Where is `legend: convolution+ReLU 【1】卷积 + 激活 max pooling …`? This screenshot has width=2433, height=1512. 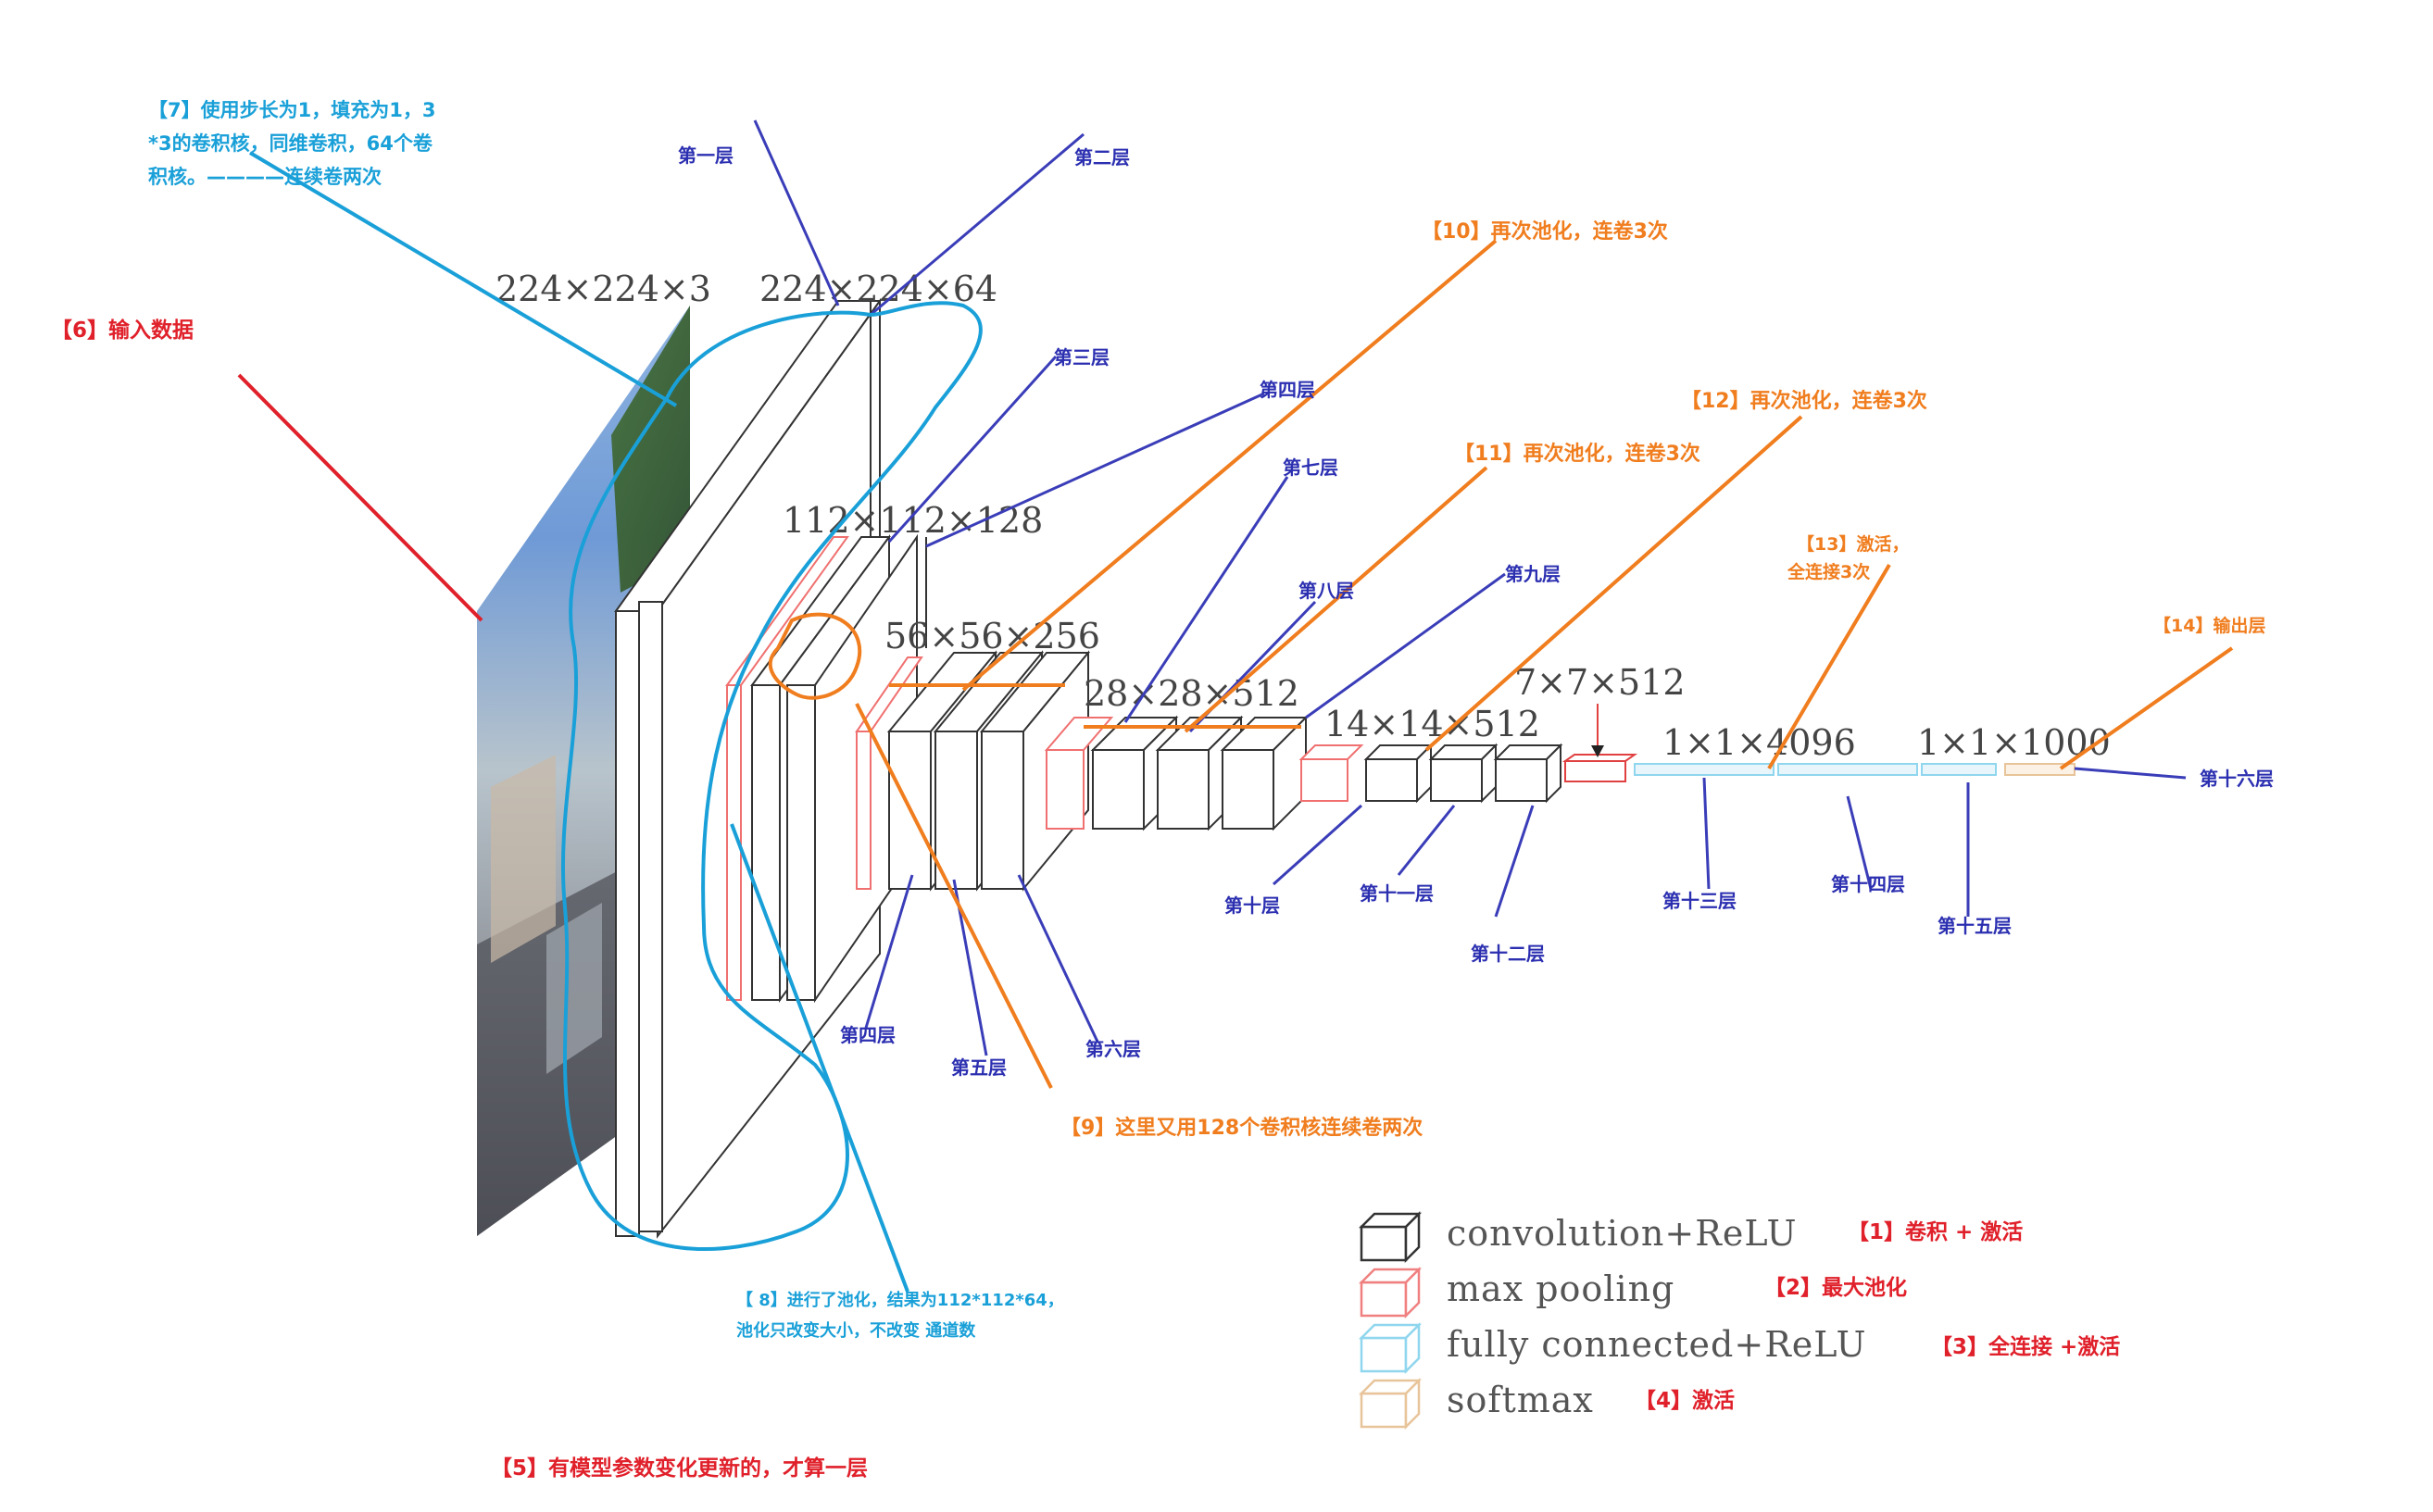 legend: convolution+ReLU 【1】卷积 + 激活 max pooling … is located at coordinates (1739, 1321).